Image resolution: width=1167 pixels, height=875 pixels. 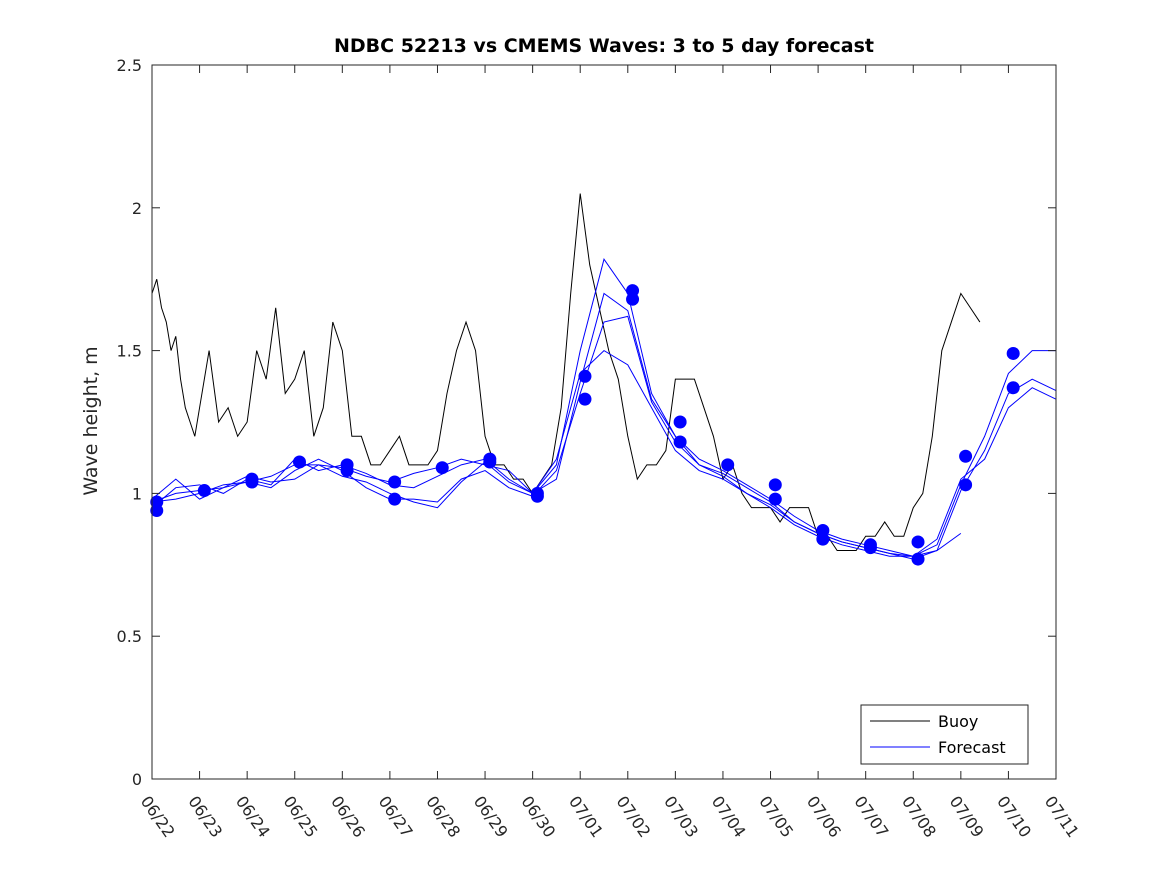 What do you see at coordinates (681, 816) in the screenshot?
I see `x-tick-label: 07/03` at bounding box center [681, 816].